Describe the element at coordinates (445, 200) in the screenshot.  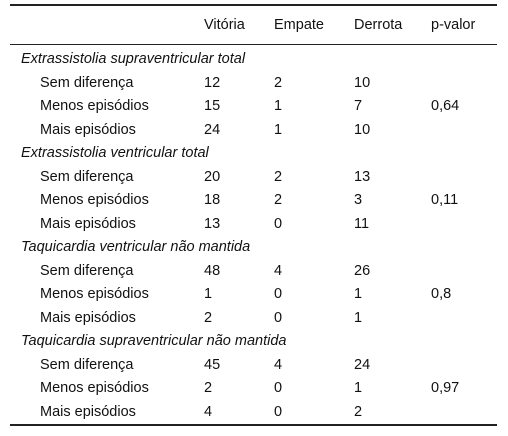
I see `cell-pvalor: 0,11` at that location.